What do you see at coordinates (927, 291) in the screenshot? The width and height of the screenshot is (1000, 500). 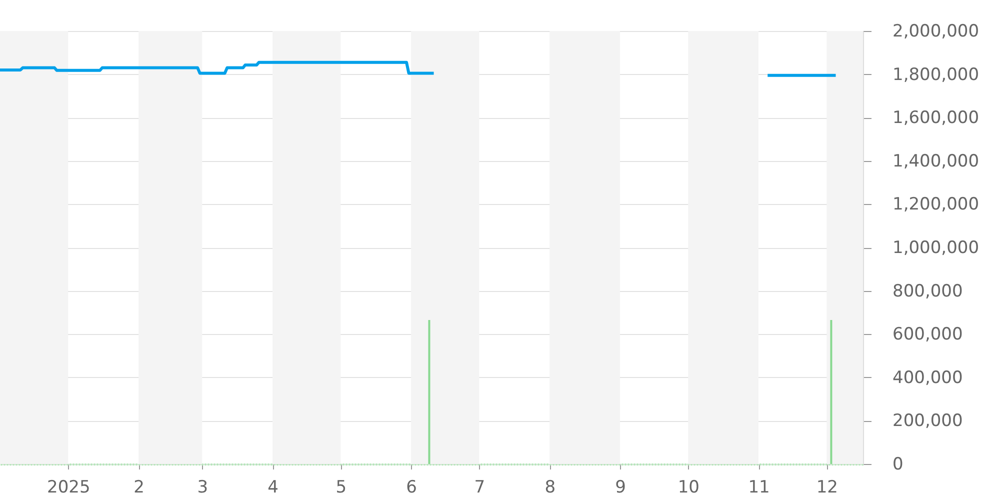 I see `y-tick-label: 800,000` at bounding box center [927, 291].